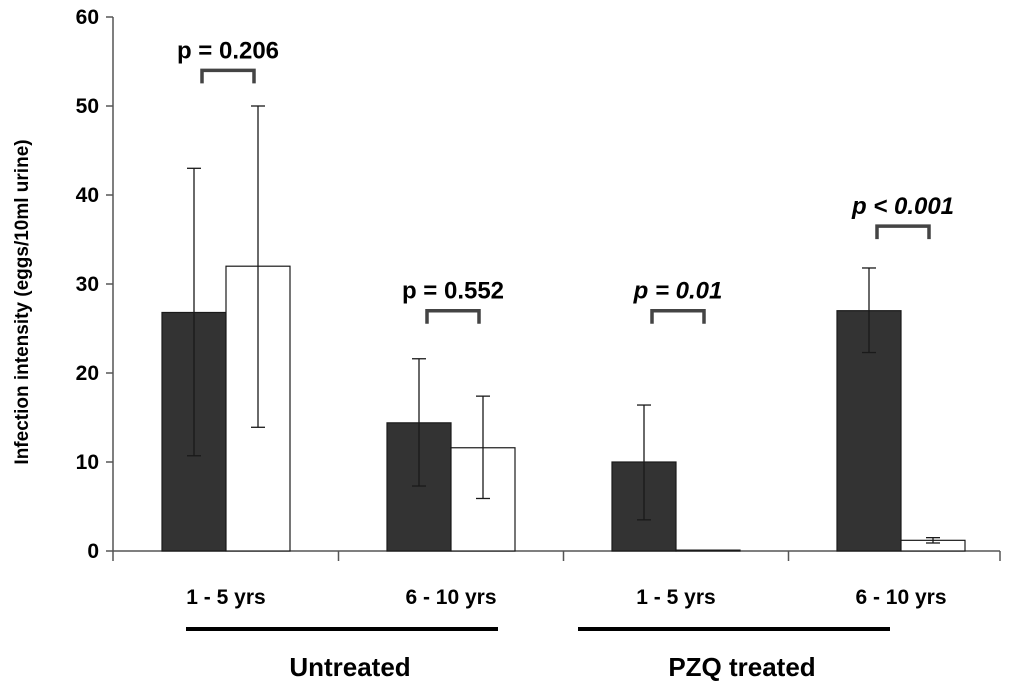 Image resolution: width=1009 pixels, height=682 pixels. What do you see at coordinates (87, 195) in the screenshot?
I see `y-tick-label: 40` at bounding box center [87, 195].